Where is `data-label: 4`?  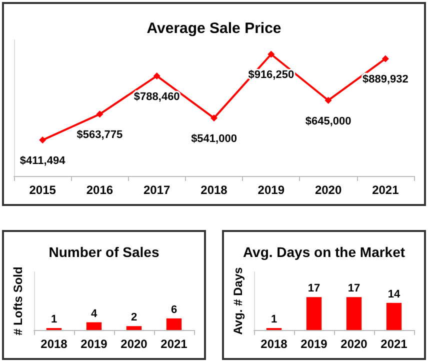 data-label: 4 is located at coordinates (94, 314).